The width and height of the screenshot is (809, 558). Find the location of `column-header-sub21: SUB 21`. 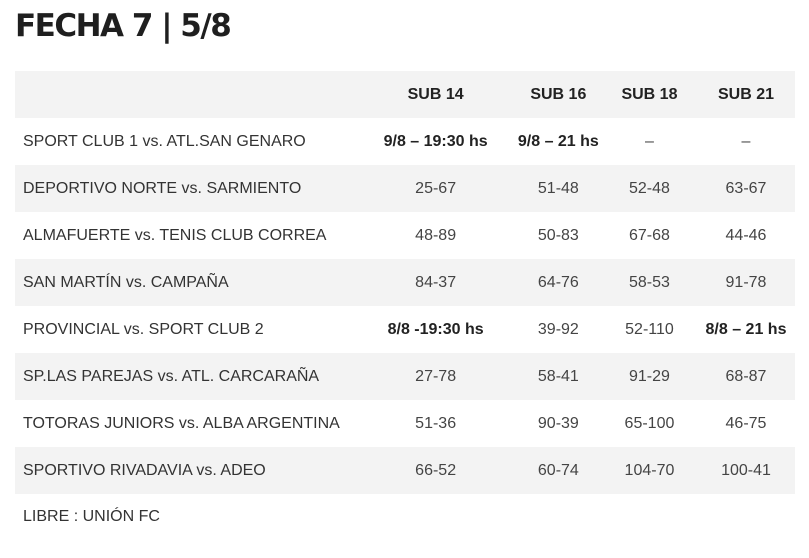

column-header-sub21: SUB 21 is located at coordinates (745, 94).